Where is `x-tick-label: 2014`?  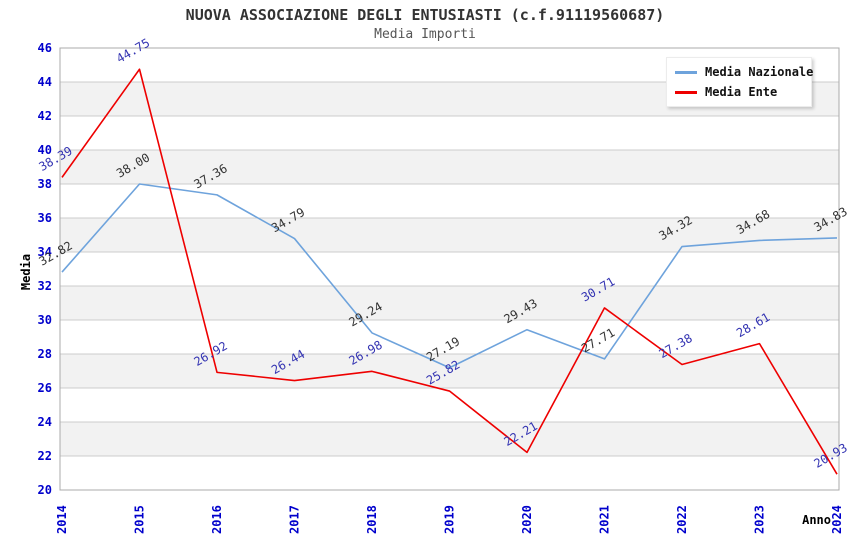 x-tick-label: 2014 is located at coordinates (62, 519).